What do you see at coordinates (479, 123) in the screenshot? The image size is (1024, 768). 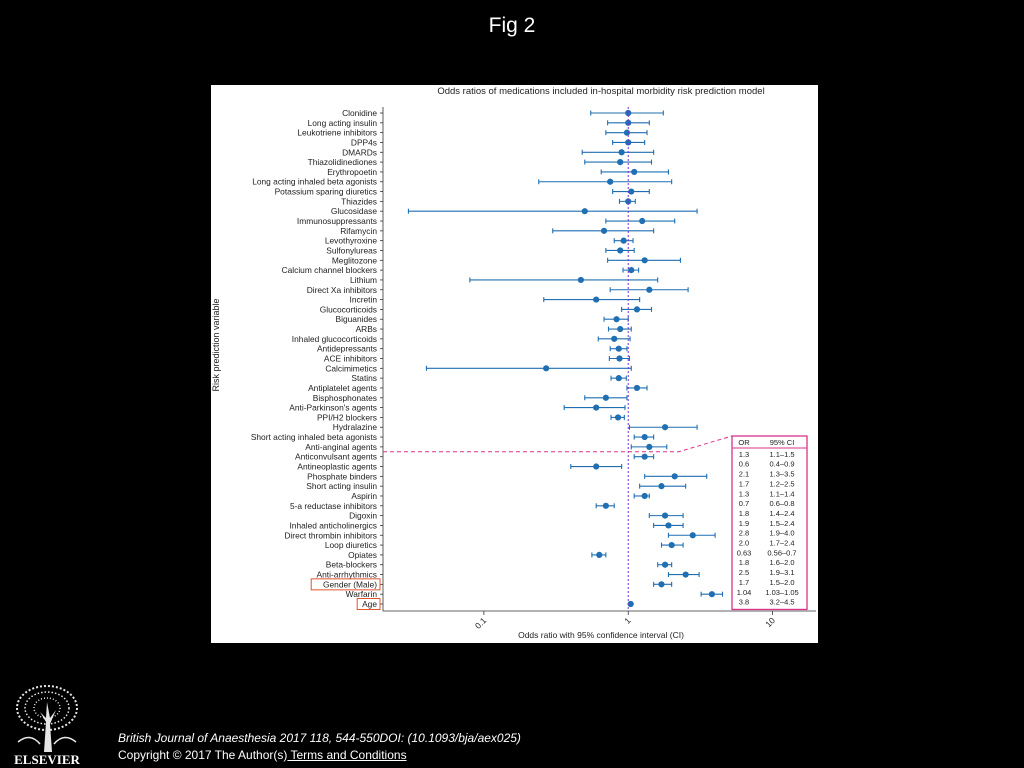 I see `forest-row: Long acting insulin` at bounding box center [479, 123].